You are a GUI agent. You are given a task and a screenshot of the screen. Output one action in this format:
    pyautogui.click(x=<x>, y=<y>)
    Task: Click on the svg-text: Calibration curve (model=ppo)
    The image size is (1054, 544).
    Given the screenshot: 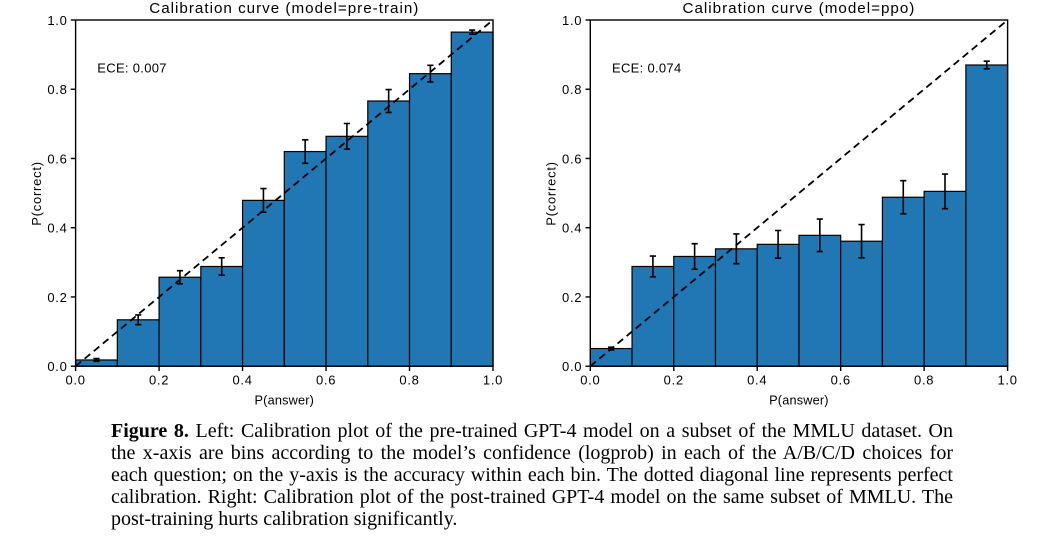 What is the action you would take?
    pyautogui.click(x=799, y=8)
    